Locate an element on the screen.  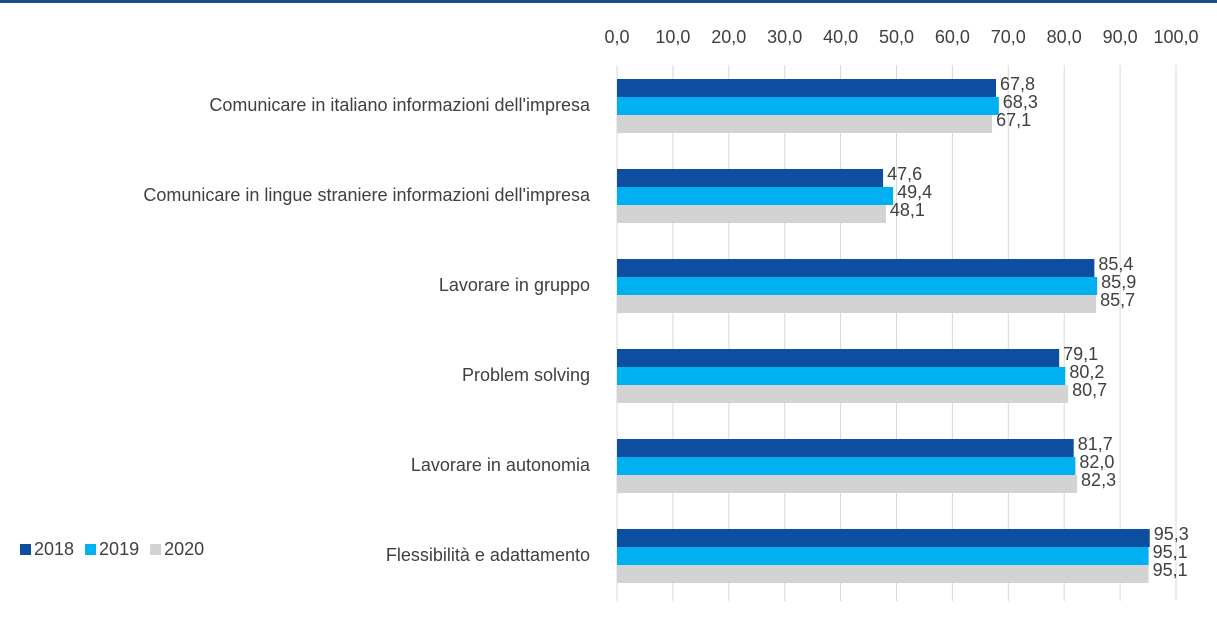
value-label: 47,6 is located at coordinates (904, 174).